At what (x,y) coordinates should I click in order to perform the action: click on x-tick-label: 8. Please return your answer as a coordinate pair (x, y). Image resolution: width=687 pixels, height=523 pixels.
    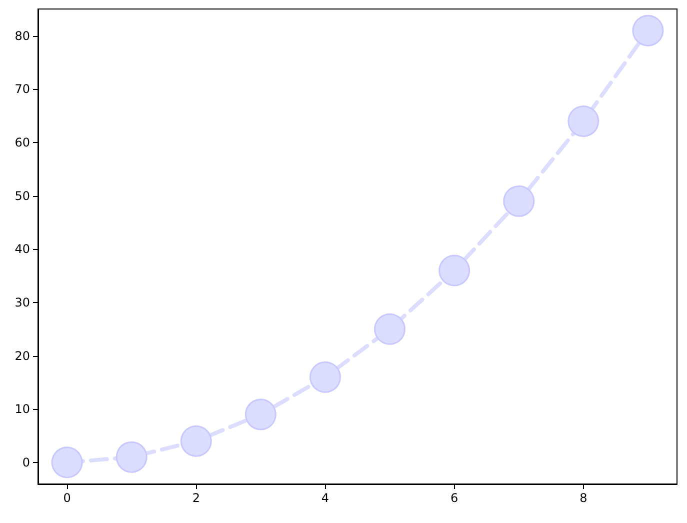
    Looking at the image, I should click on (584, 498).